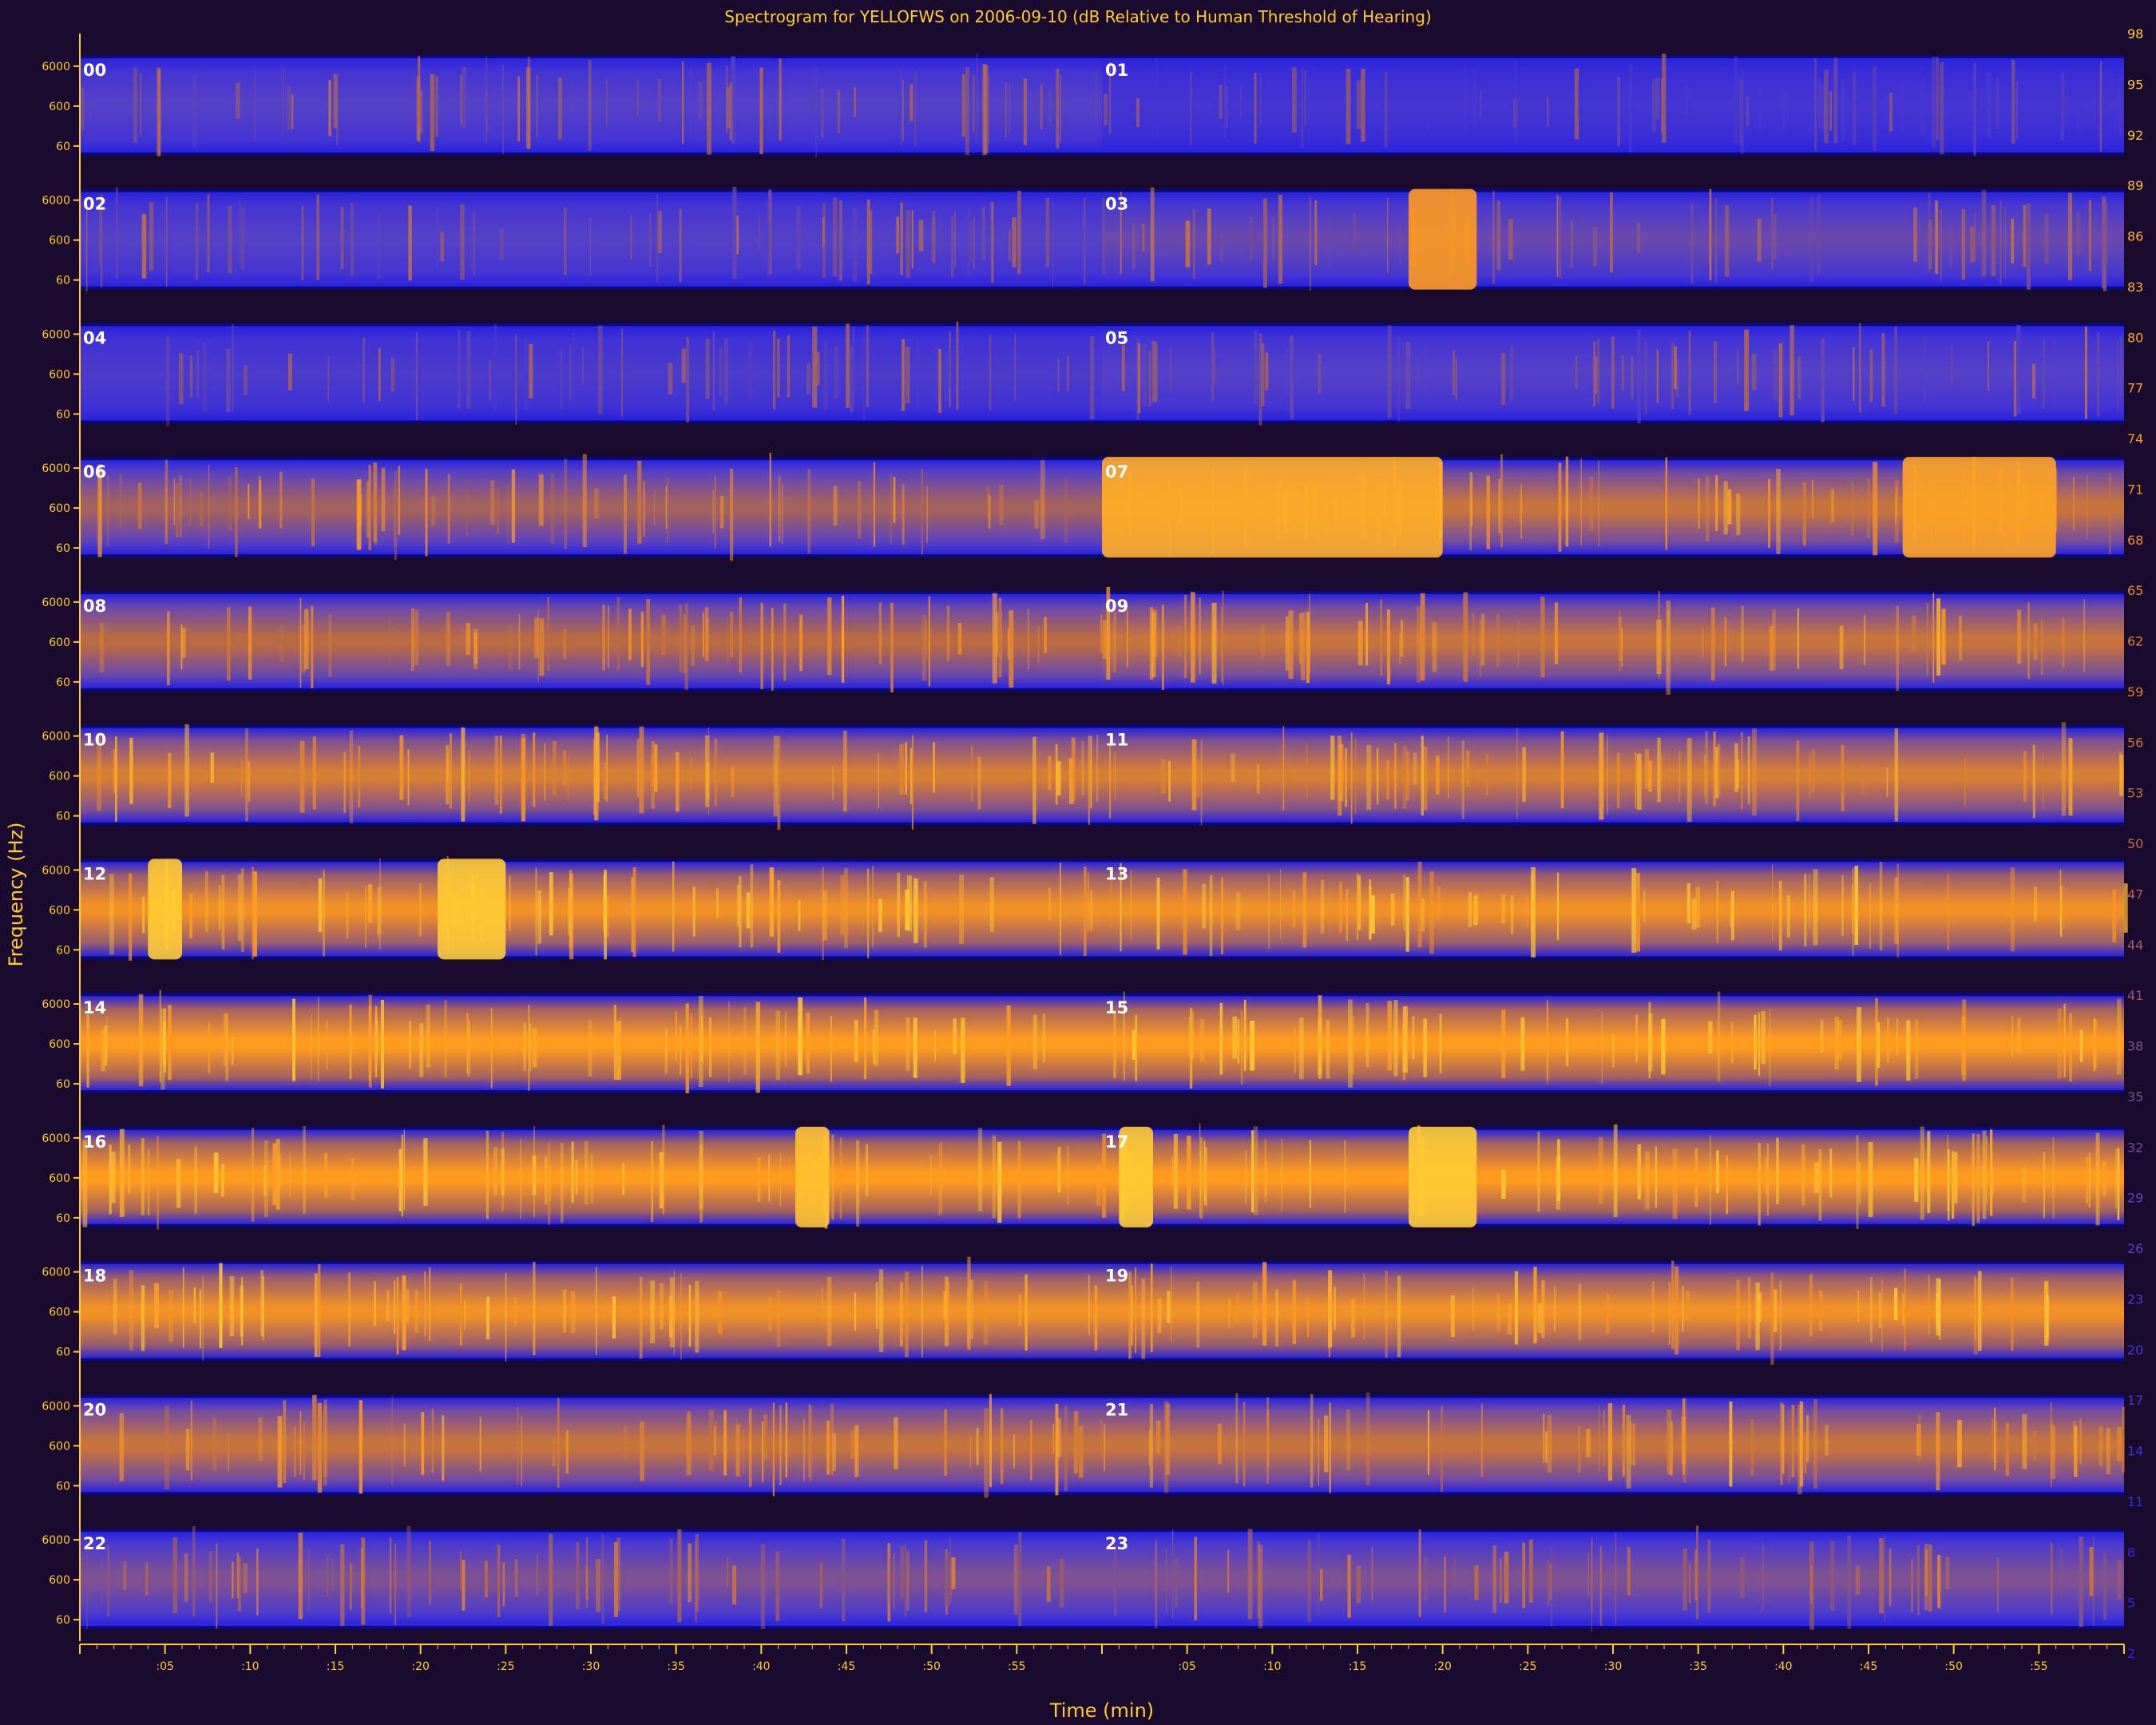  I want to click on hour-label-16: 16, so click(94, 1142).